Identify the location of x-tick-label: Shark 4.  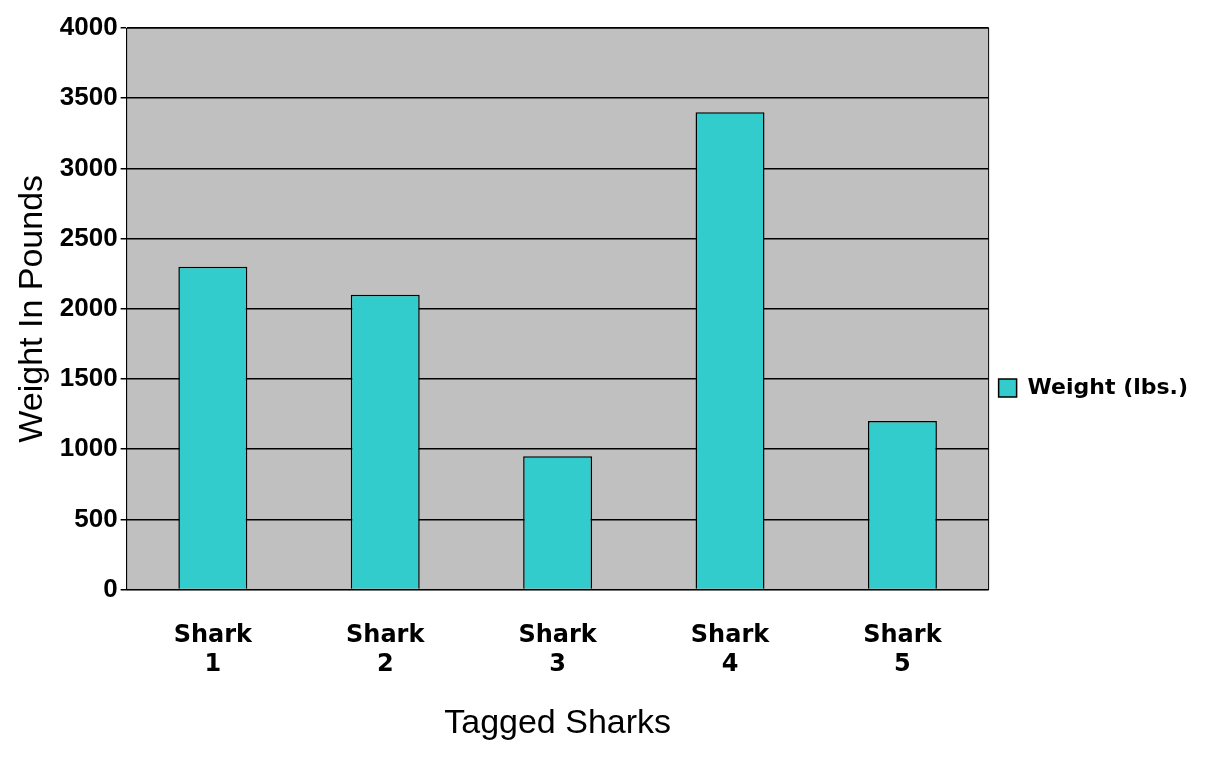
(730, 649).